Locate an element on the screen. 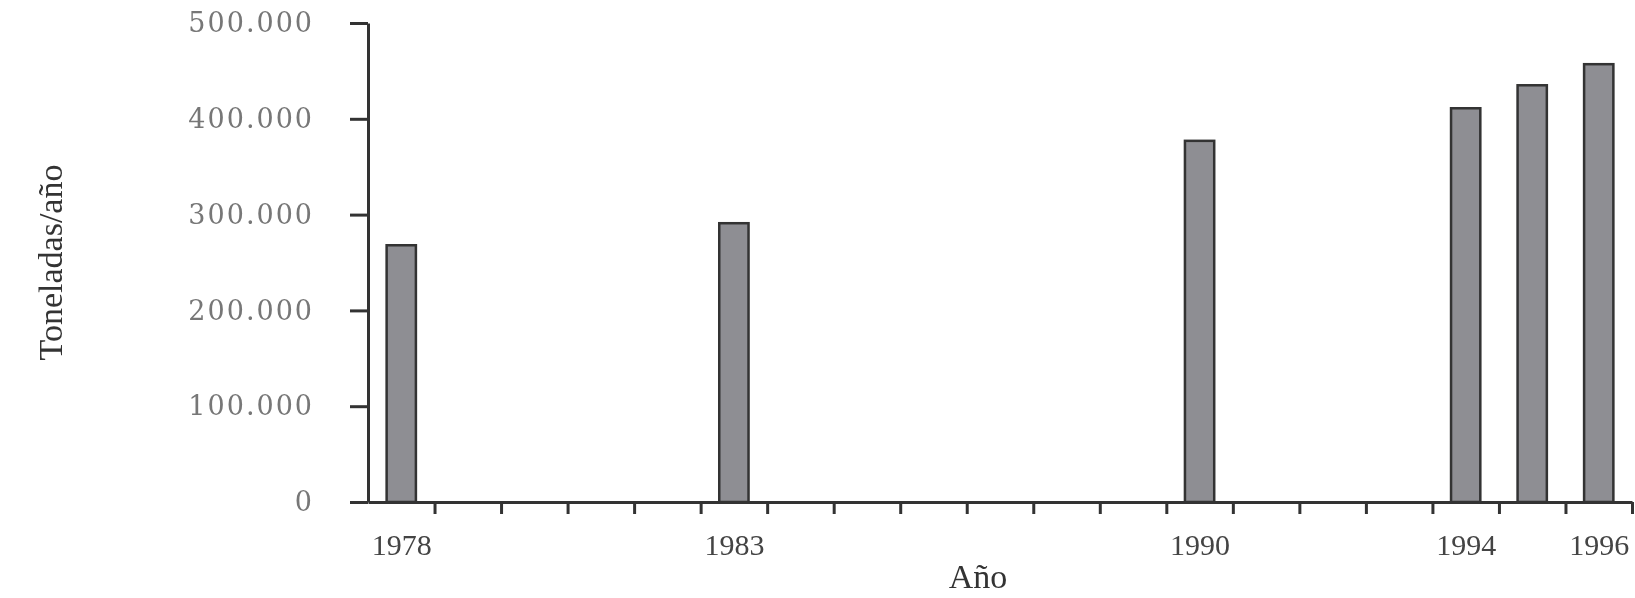  y-tick-label: 200.000 is located at coordinates (251, 310).